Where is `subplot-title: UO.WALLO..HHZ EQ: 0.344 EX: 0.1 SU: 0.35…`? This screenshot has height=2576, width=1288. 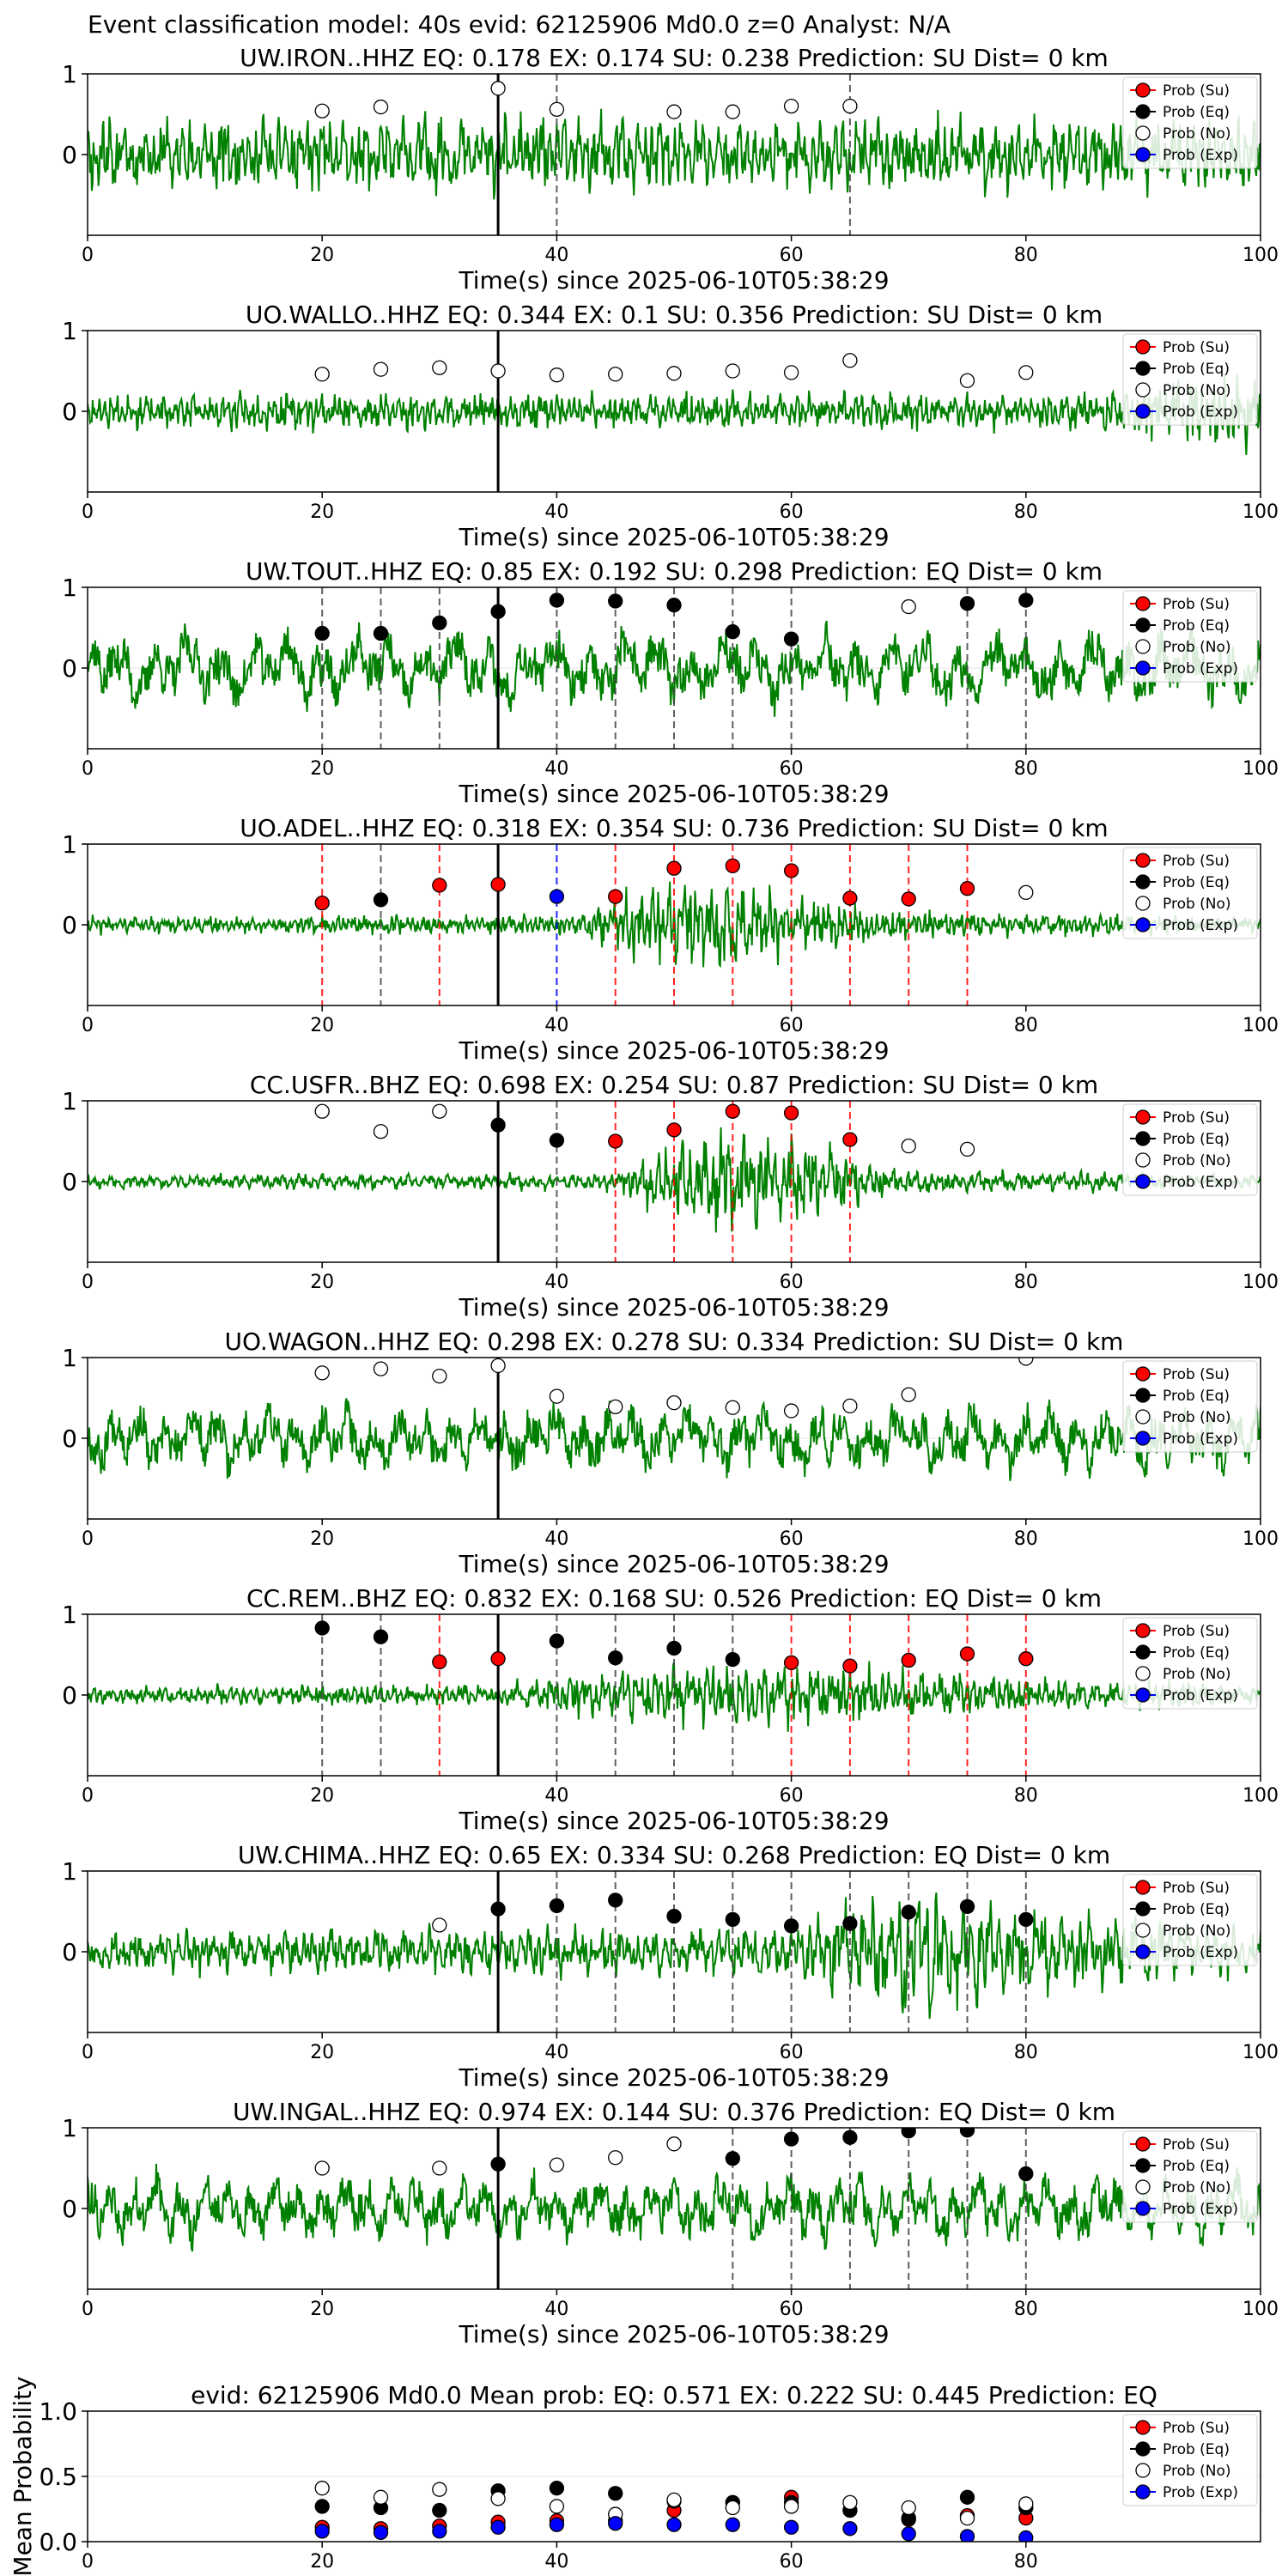
subplot-title: UO.WALLO..HHZ EQ: 0.344 EX: 0.1 SU: 0.35… is located at coordinates (674, 315).